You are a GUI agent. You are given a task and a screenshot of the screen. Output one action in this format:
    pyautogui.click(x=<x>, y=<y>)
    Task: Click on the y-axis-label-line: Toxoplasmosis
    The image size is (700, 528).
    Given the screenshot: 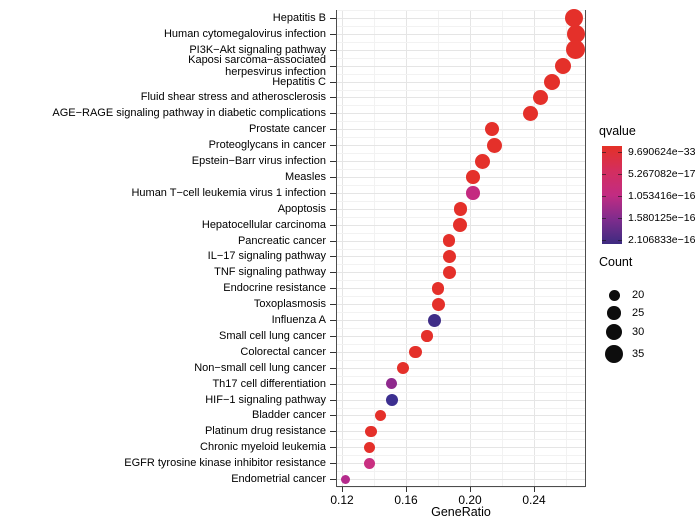 What is the action you would take?
    pyautogui.click(x=289, y=304)
    